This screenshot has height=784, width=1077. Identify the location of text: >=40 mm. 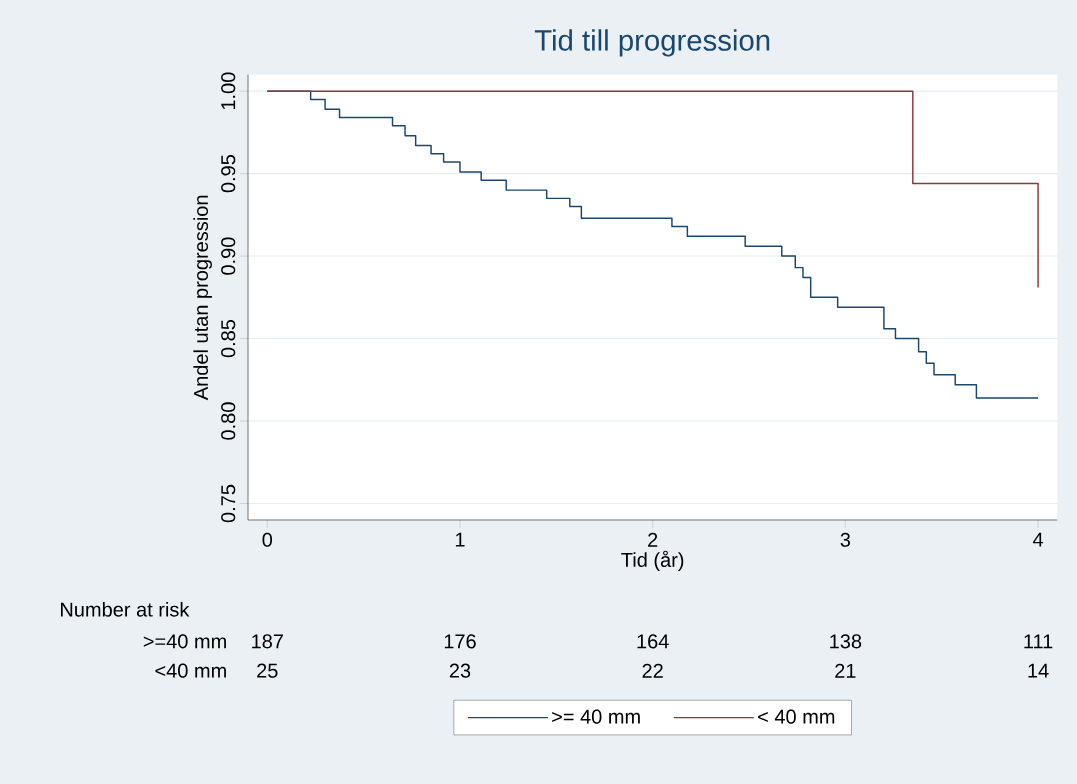
(184, 641).